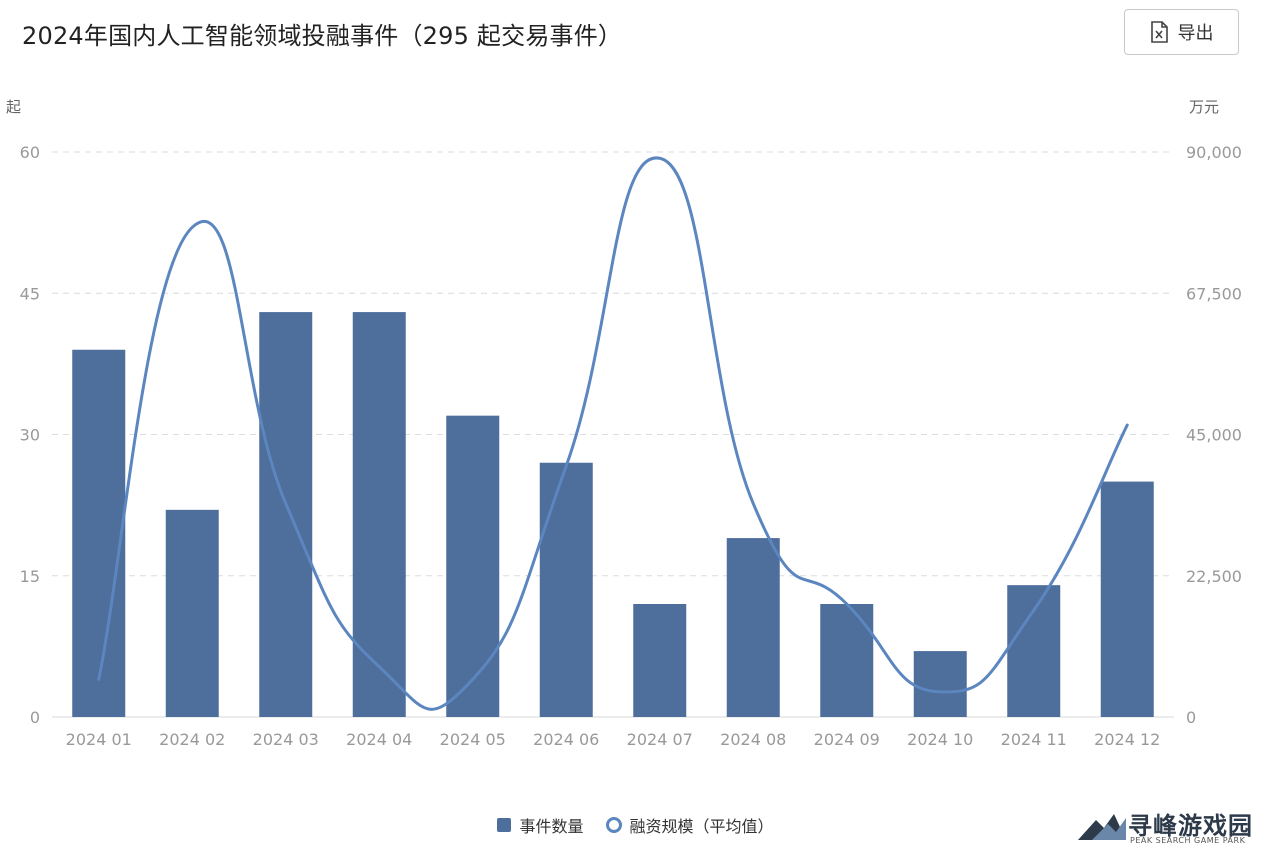  What do you see at coordinates (322, 36) in the screenshot?
I see `chart-title: 2024年国内人工智能领域投融事件（295 起交易事件）` at bounding box center [322, 36].